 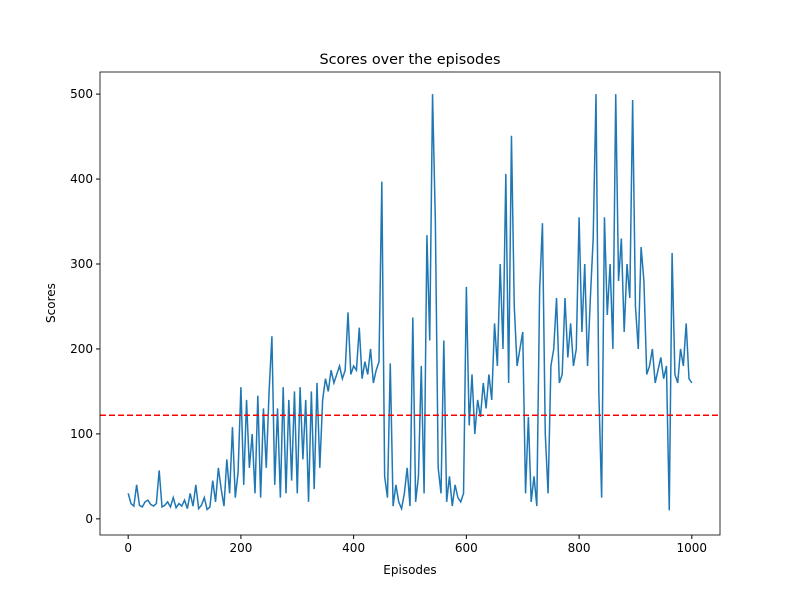 What do you see at coordinates (579, 548) in the screenshot?
I see `x-tick-label: 800` at bounding box center [579, 548].